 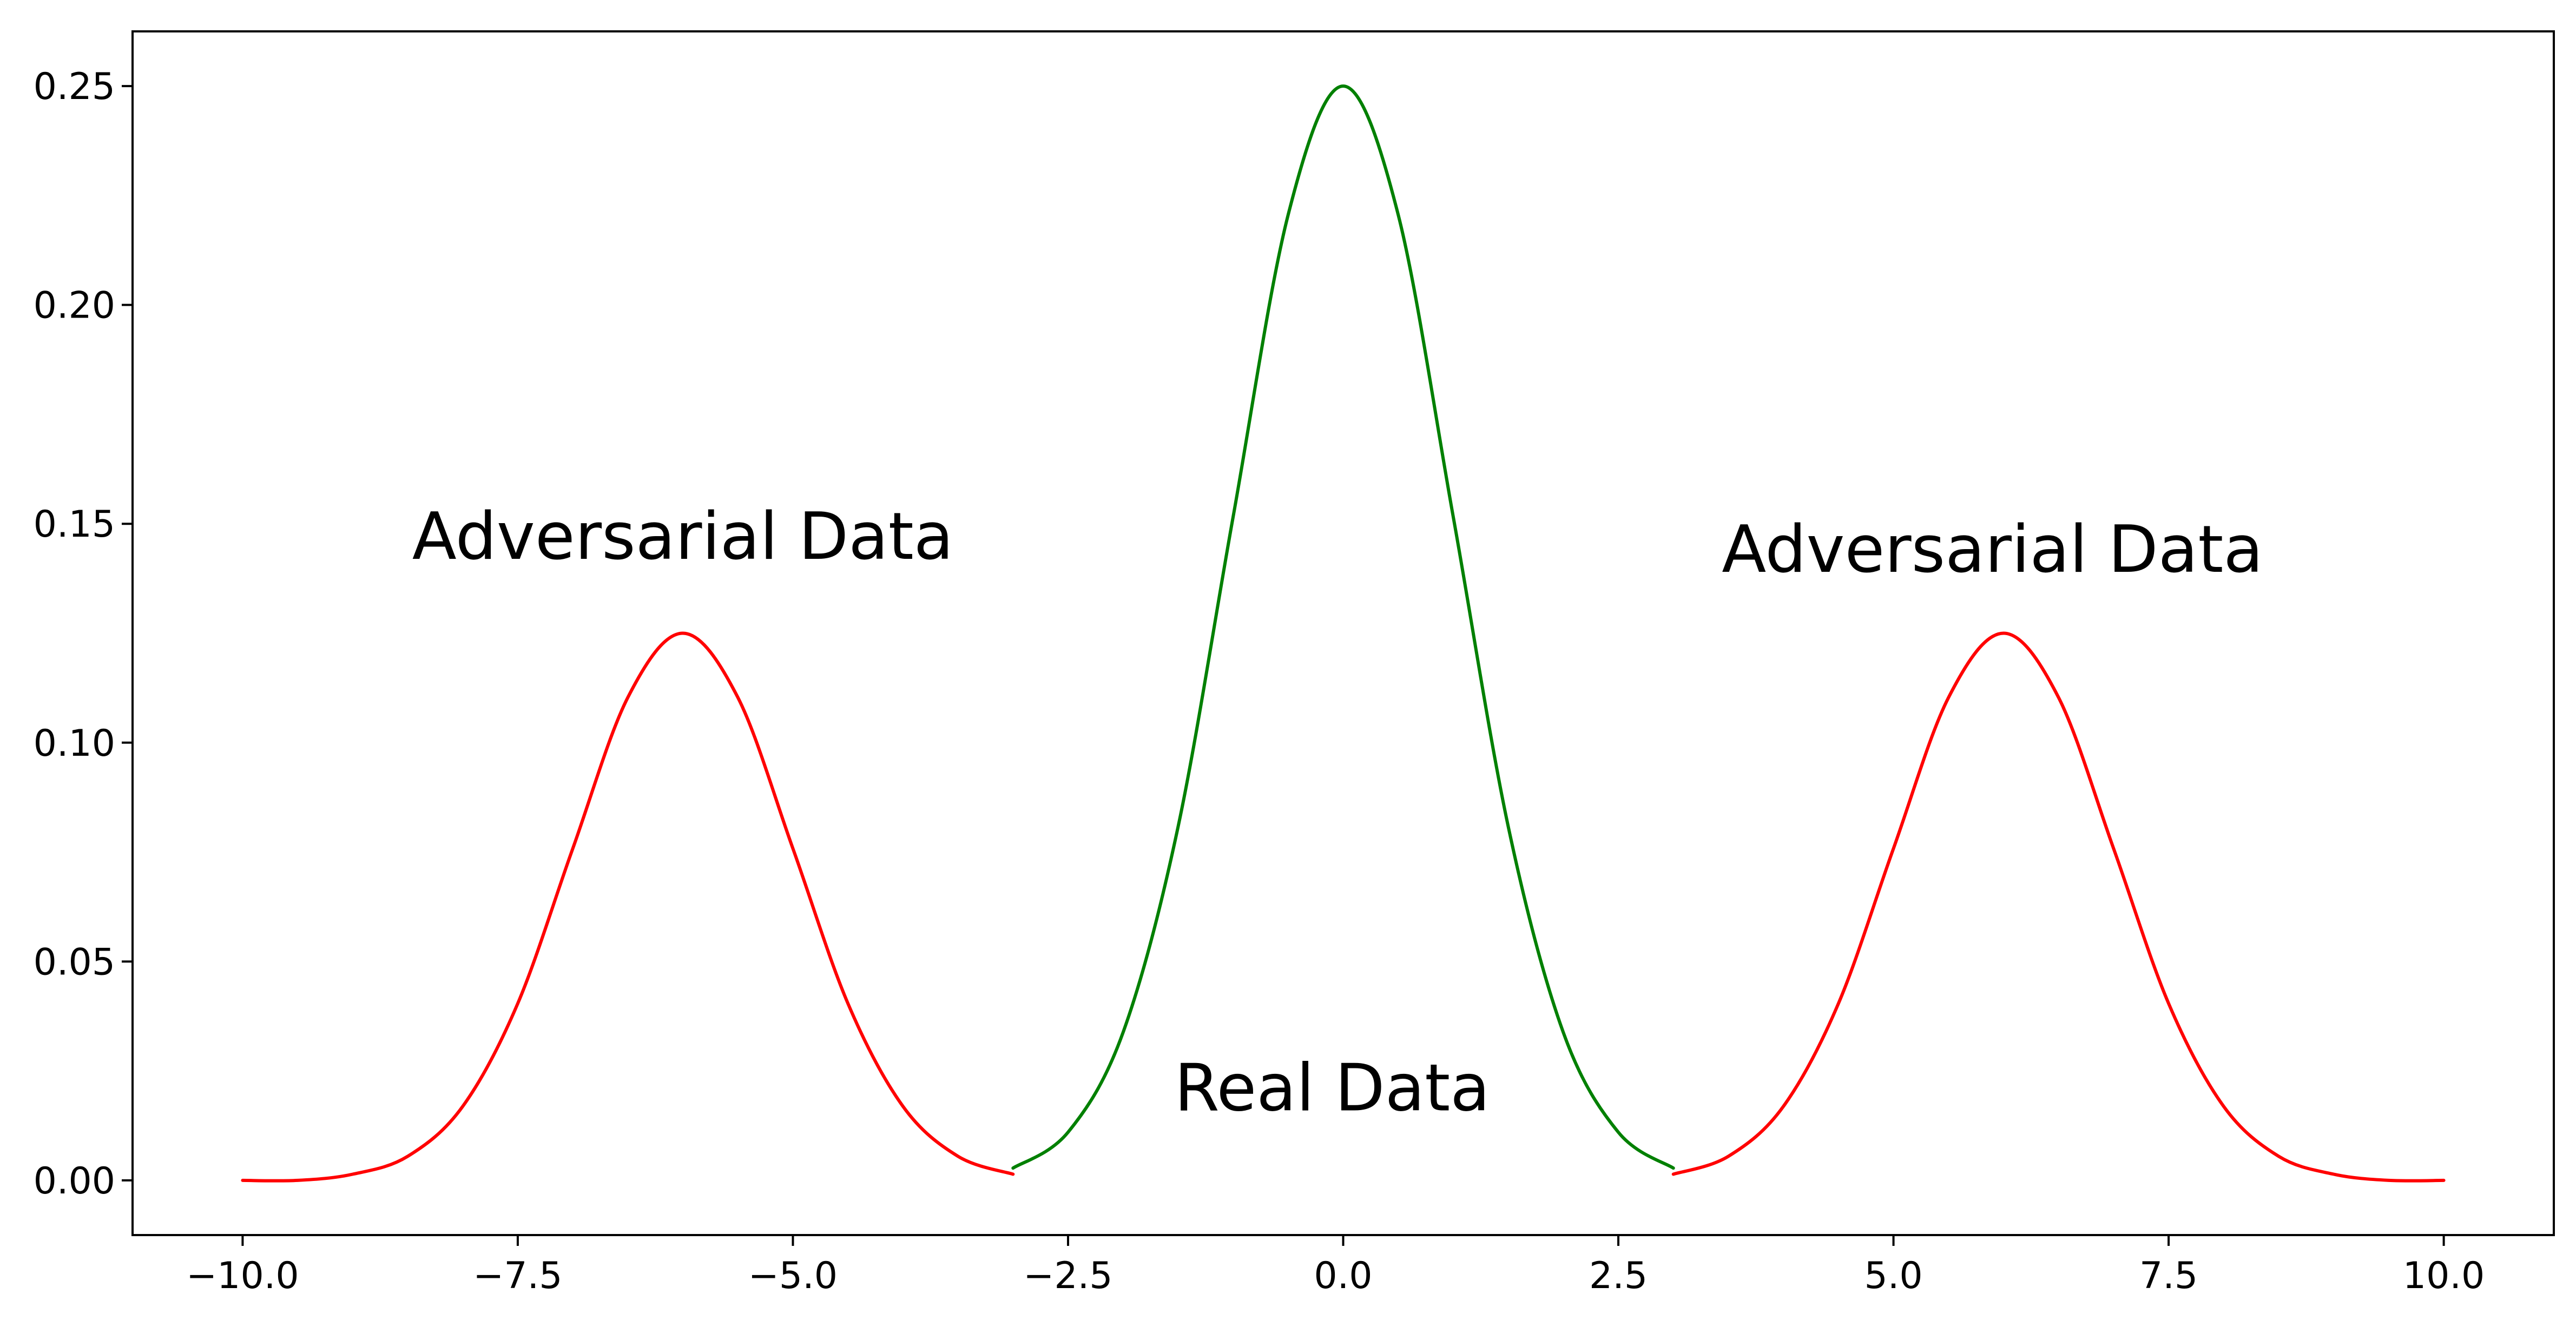 What do you see at coordinates (1067, 1276) in the screenshot?
I see `x-tick-label: −2.5` at bounding box center [1067, 1276].